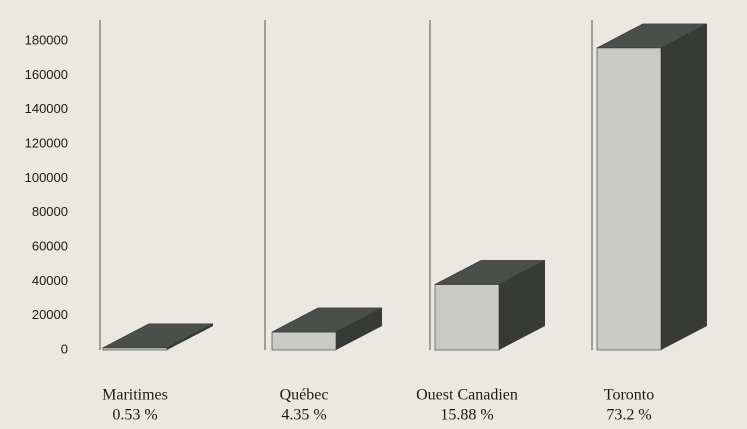 The width and height of the screenshot is (747, 429). I want to click on x-tick-label: Maritimes, so click(135, 395).